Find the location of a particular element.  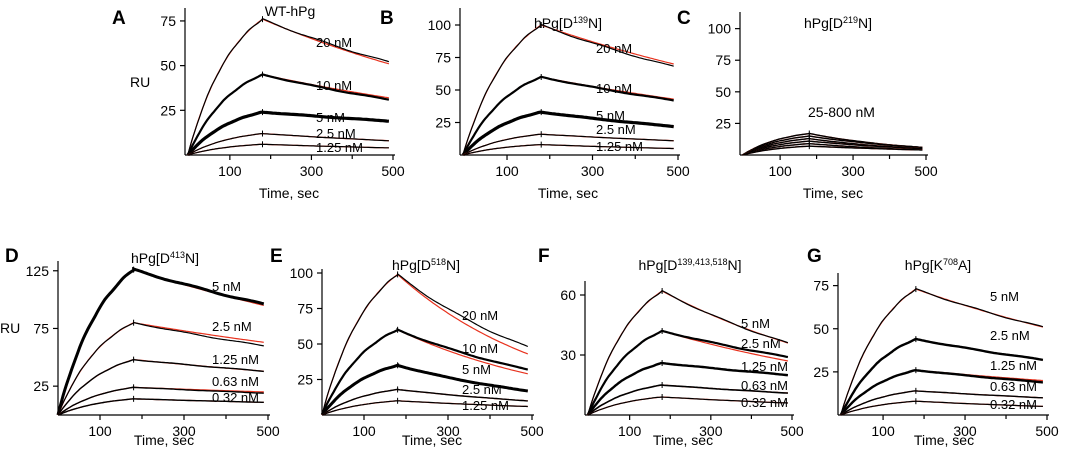

panel-title-superscript: 708 is located at coordinates (950, 262).